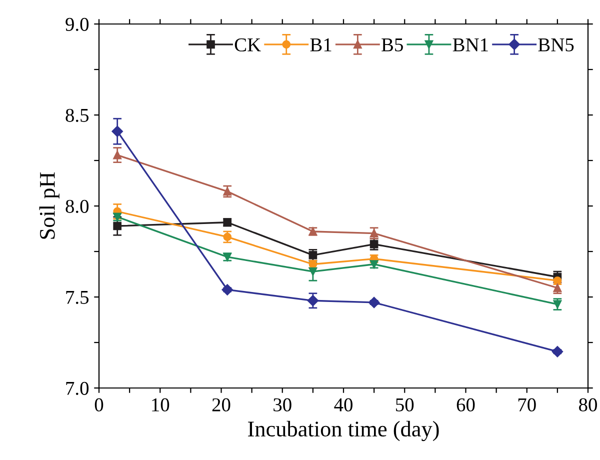 This screenshot has height=460, width=600. What do you see at coordinates (77, 207) in the screenshot?
I see `y-tick-label: 8.0` at bounding box center [77, 207].